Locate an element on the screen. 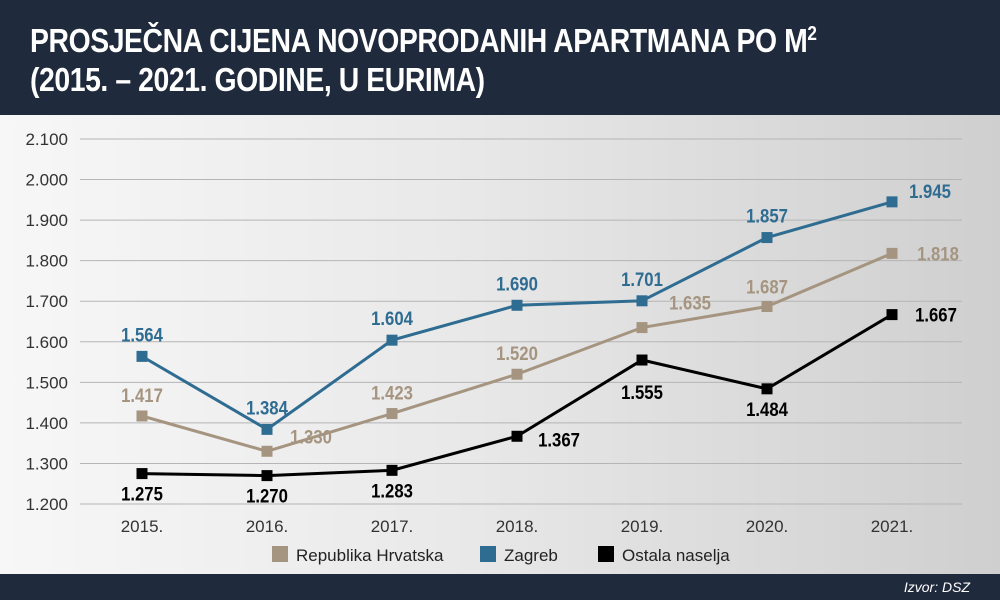 The image size is (1000, 600). data-label: 1.635 is located at coordinates (690, 303).